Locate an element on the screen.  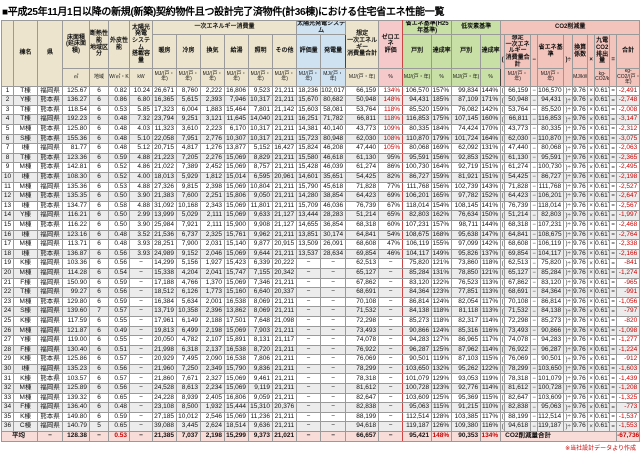
floor-area: 149.80 is located at coordinates (76, 417).